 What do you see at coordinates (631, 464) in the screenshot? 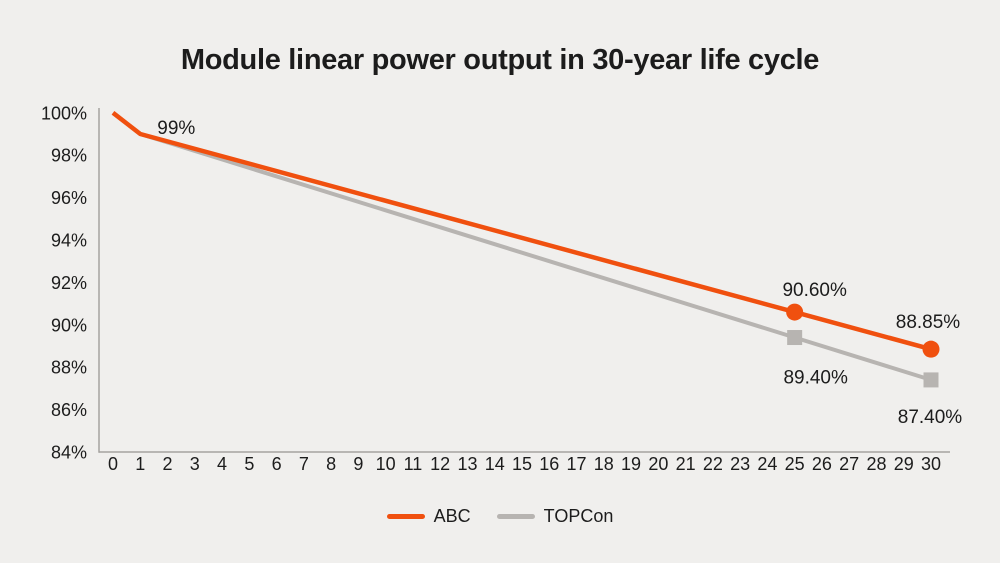
I see `x-tick-label: 19` at bounding box center [631, 464].